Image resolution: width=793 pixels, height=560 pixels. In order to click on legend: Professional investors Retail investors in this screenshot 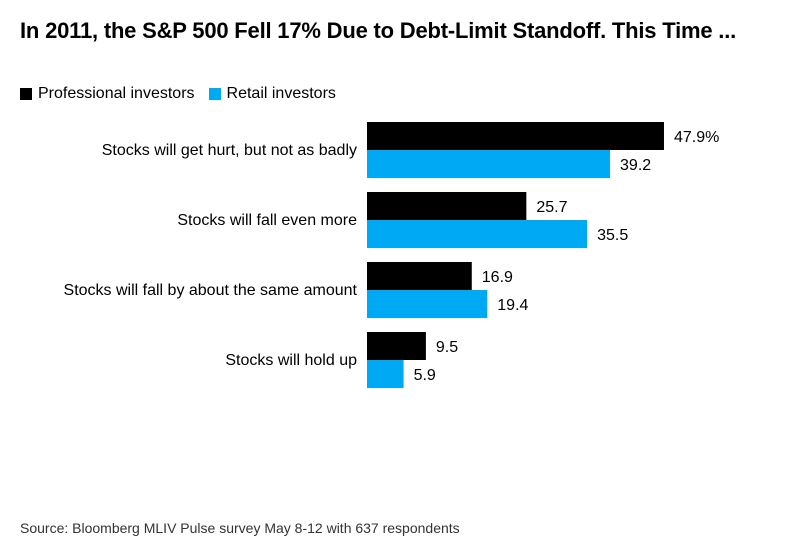, I will do `click(185, 94)`.